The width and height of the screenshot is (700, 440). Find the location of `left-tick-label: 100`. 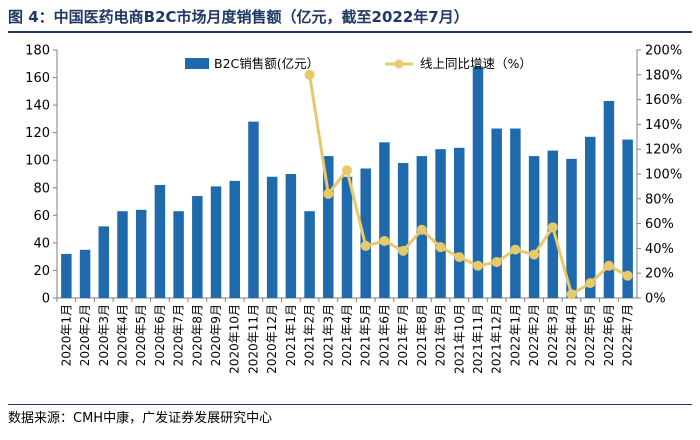

left-tick-label: 100 is located at coordinates (37, 161).